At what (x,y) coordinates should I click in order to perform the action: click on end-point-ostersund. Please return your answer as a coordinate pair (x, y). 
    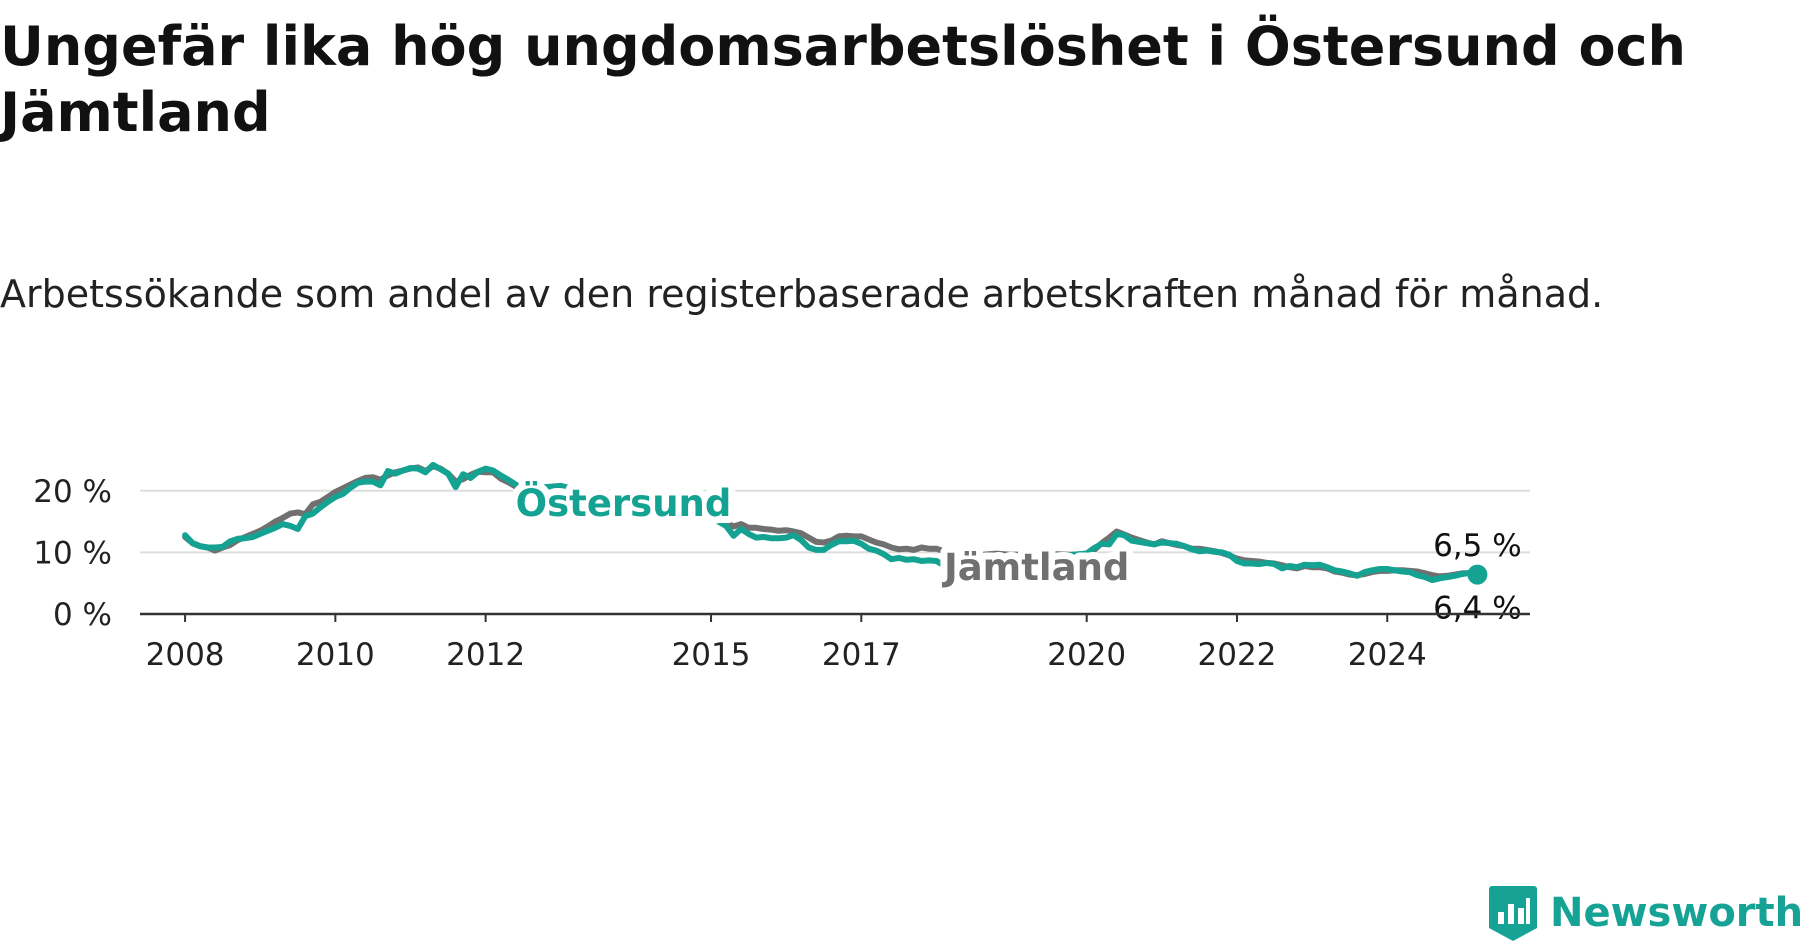
    Looking at the image, I should click on (1477, 574).